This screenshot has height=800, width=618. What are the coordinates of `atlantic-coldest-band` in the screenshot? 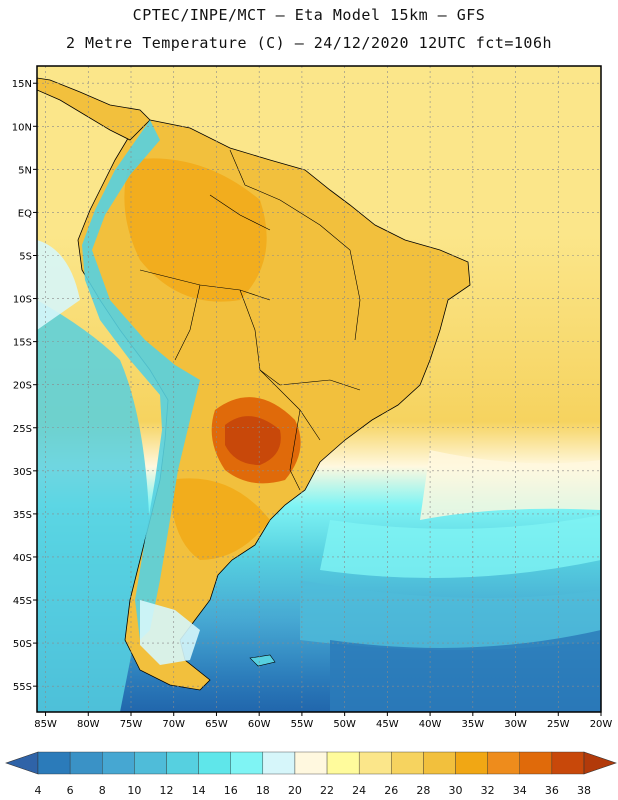 It's located at (465, 671).